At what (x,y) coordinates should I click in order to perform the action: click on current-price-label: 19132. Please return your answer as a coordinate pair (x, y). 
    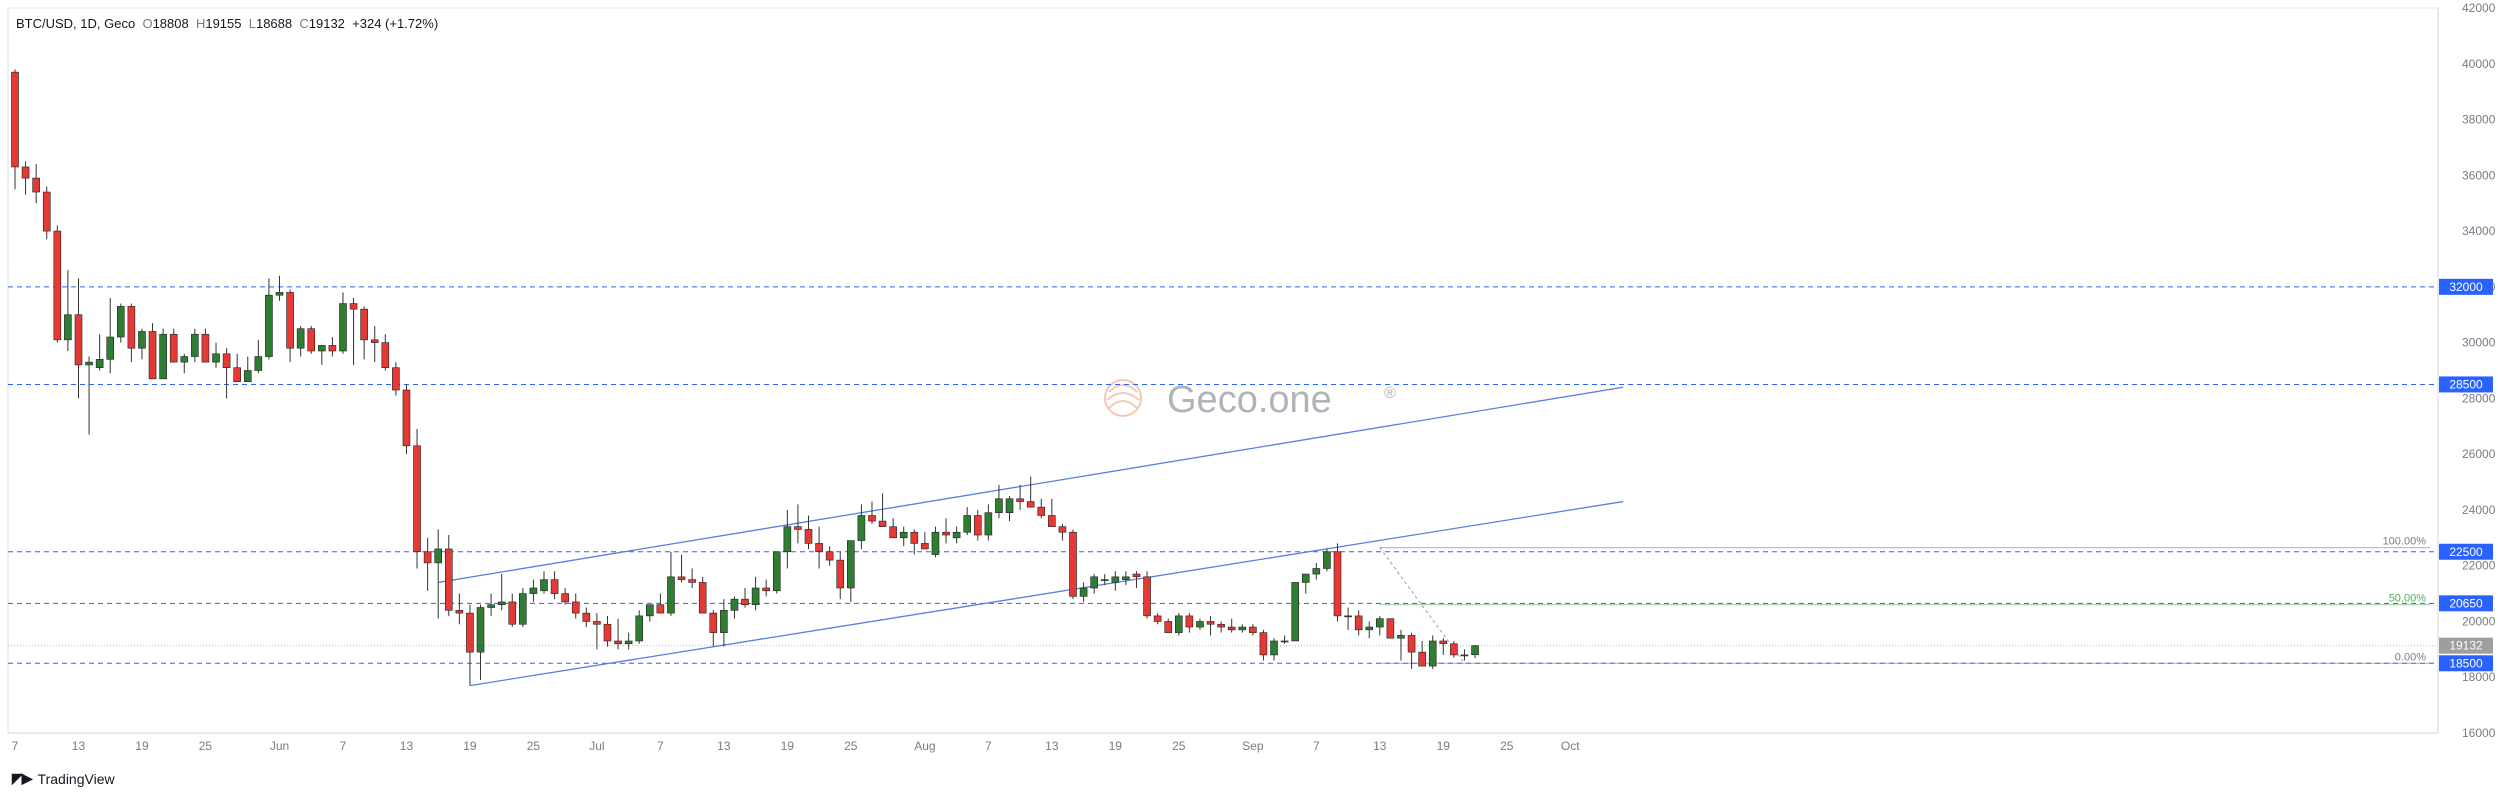
    Looking at the image, I should click on (2466, 646).